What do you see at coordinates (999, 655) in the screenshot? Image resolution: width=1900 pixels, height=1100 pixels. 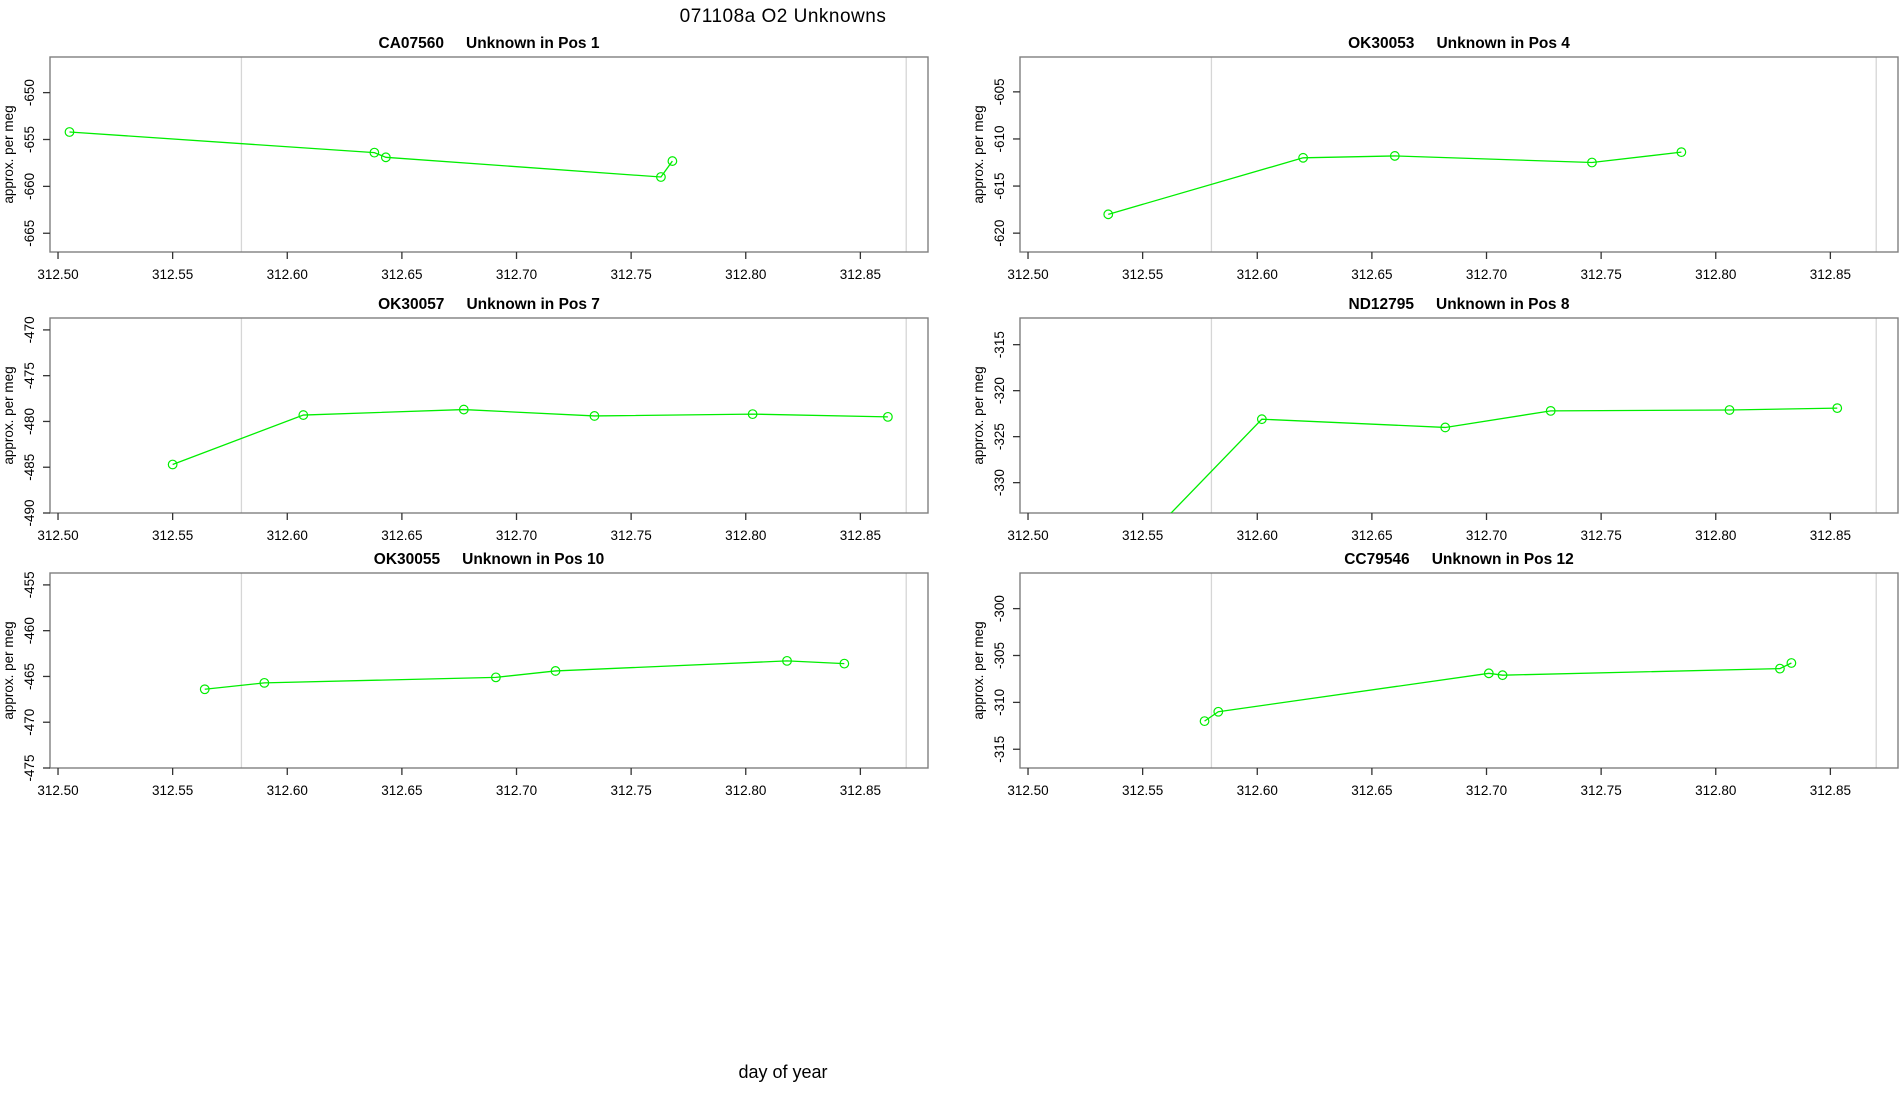 I see `y-tick-label: -305` at bounding box center [999, 655].